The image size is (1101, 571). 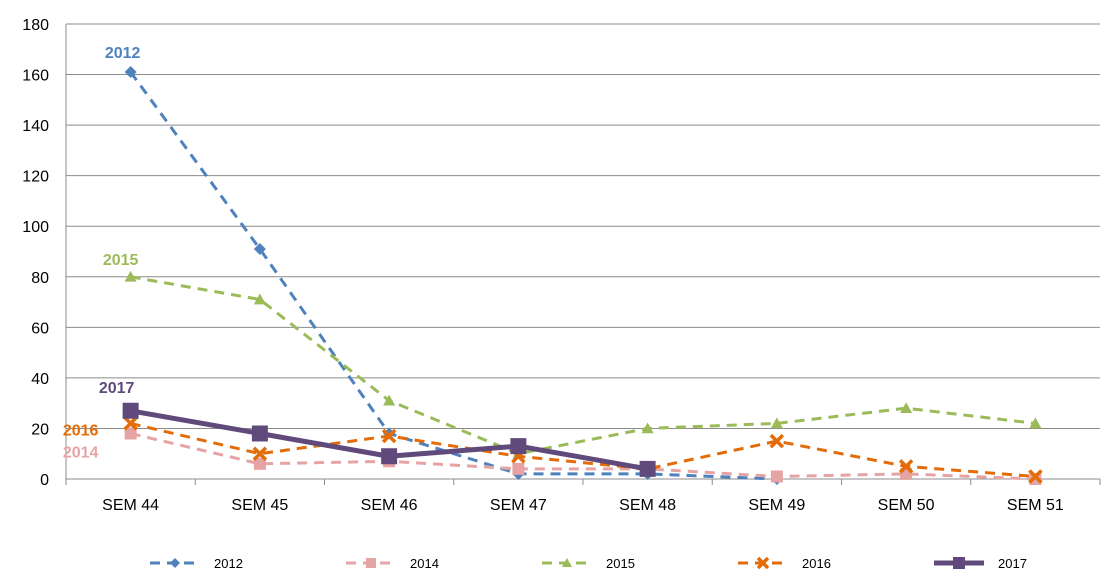 I want to click on legend-marker-2014, so click(x=371, y=563).